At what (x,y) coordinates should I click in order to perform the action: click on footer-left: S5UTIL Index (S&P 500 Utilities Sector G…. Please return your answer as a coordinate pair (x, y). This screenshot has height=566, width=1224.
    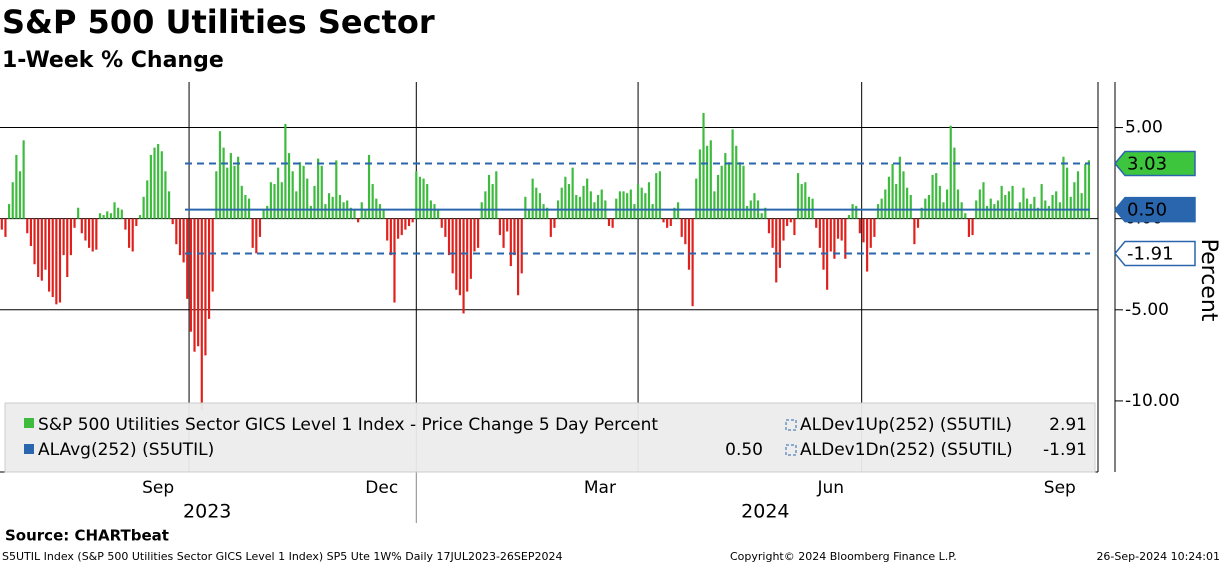
    Looking at the image, I should click on (282, 556).